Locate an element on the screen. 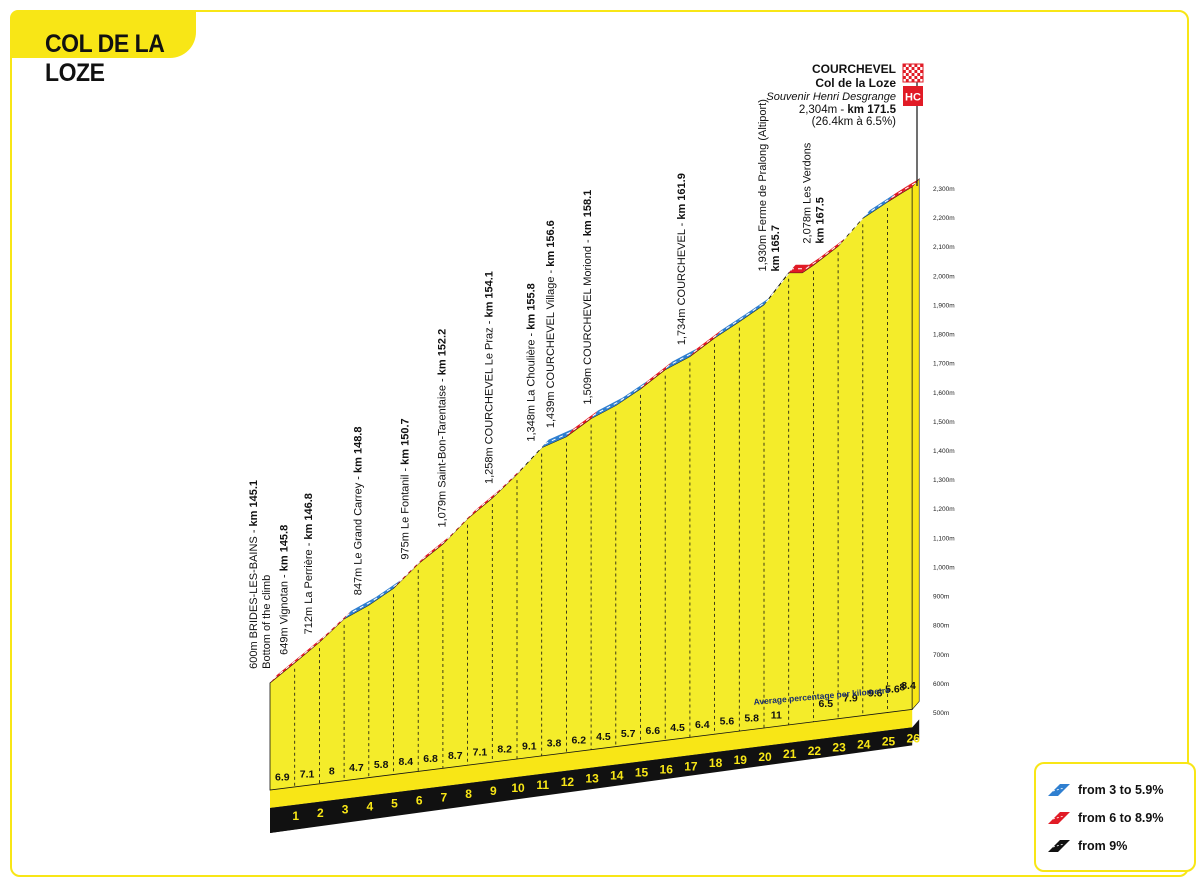 The image size is (1200, 888). landmark-km: km 150.7 is located at coordinates (405, 441).